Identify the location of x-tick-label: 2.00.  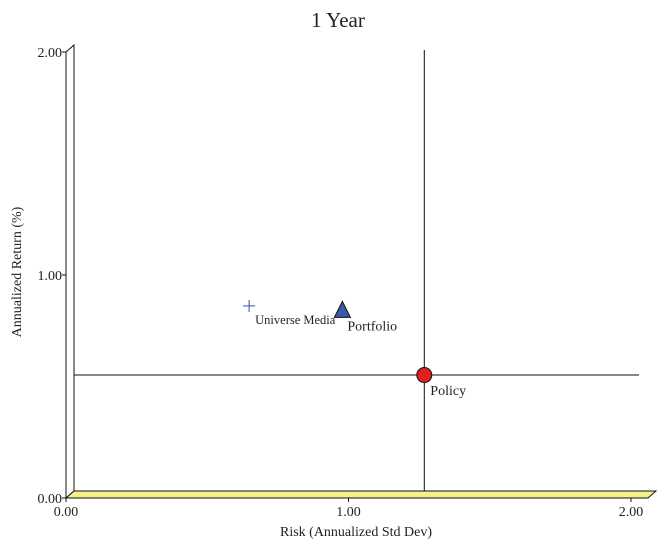
(631, 512).